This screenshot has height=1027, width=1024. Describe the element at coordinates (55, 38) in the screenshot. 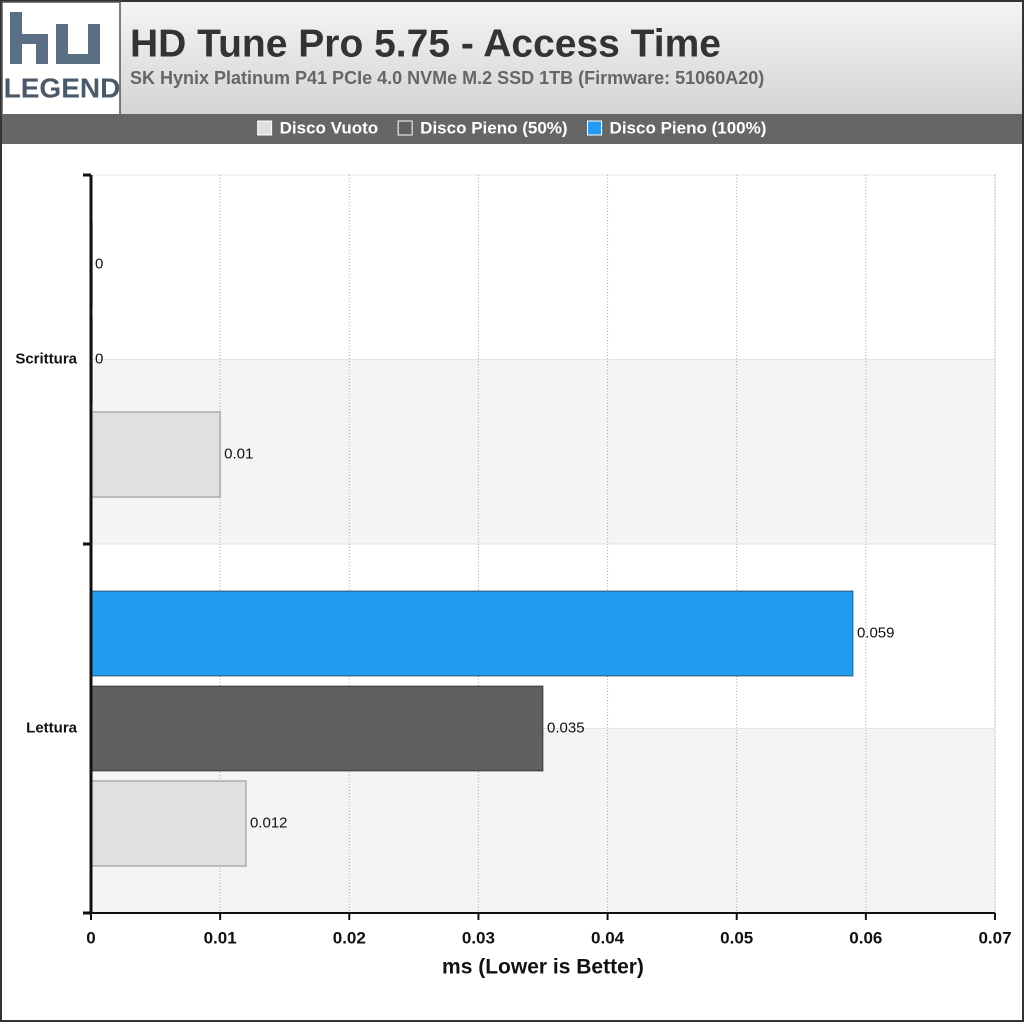

I see `logo-mark` at that location.